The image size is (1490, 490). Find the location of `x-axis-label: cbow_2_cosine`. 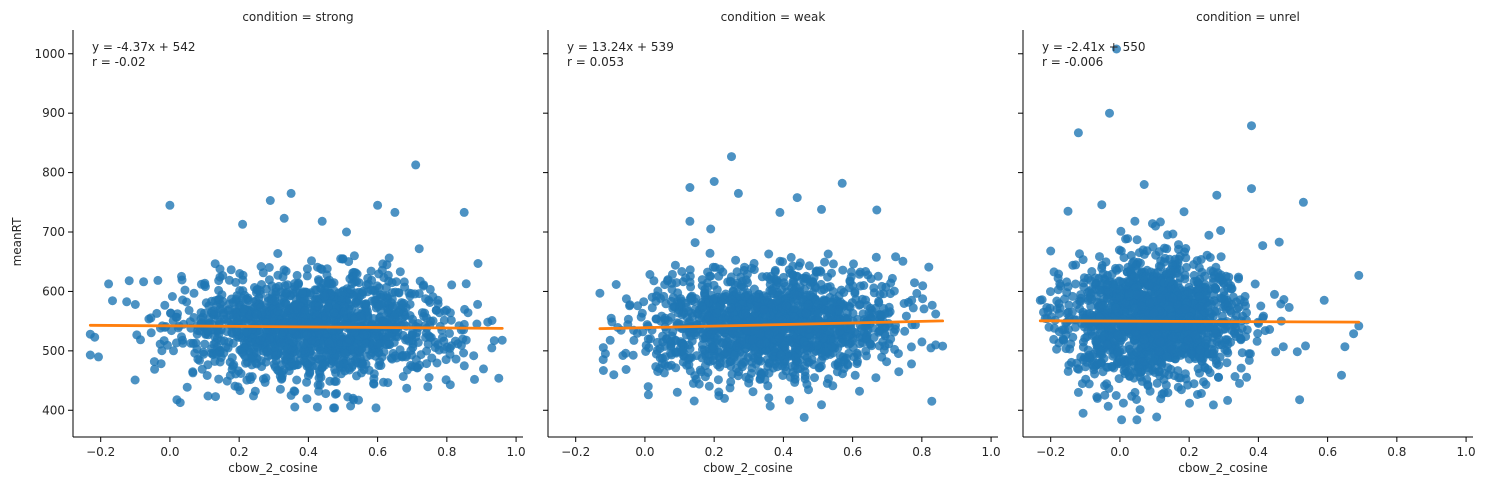

x-axis-label: cbow_2_cosine is located at coordinates (1223, 468).